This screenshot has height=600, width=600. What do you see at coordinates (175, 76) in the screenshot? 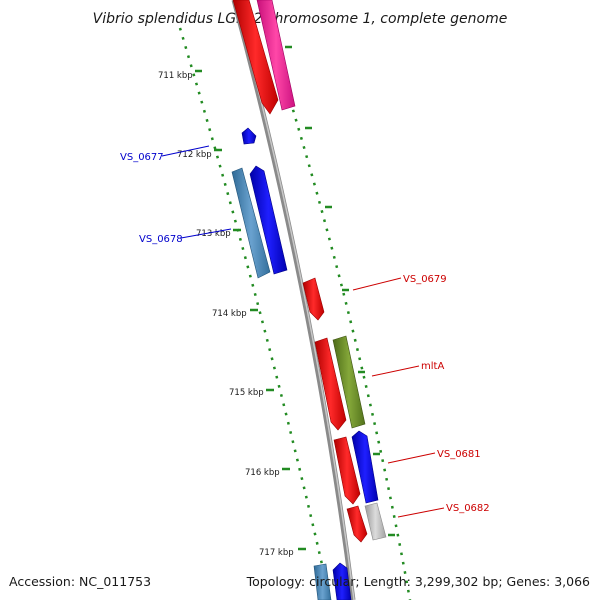
I see `tick-label-711: 711 kbp` at bounding box center [175, 76].